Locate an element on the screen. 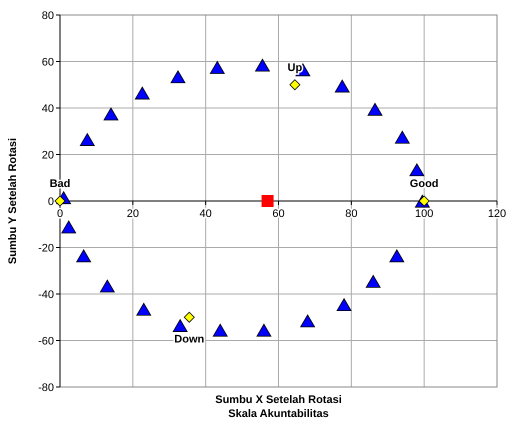  y-tick-label: 0 is located at coordinates (51, 202).